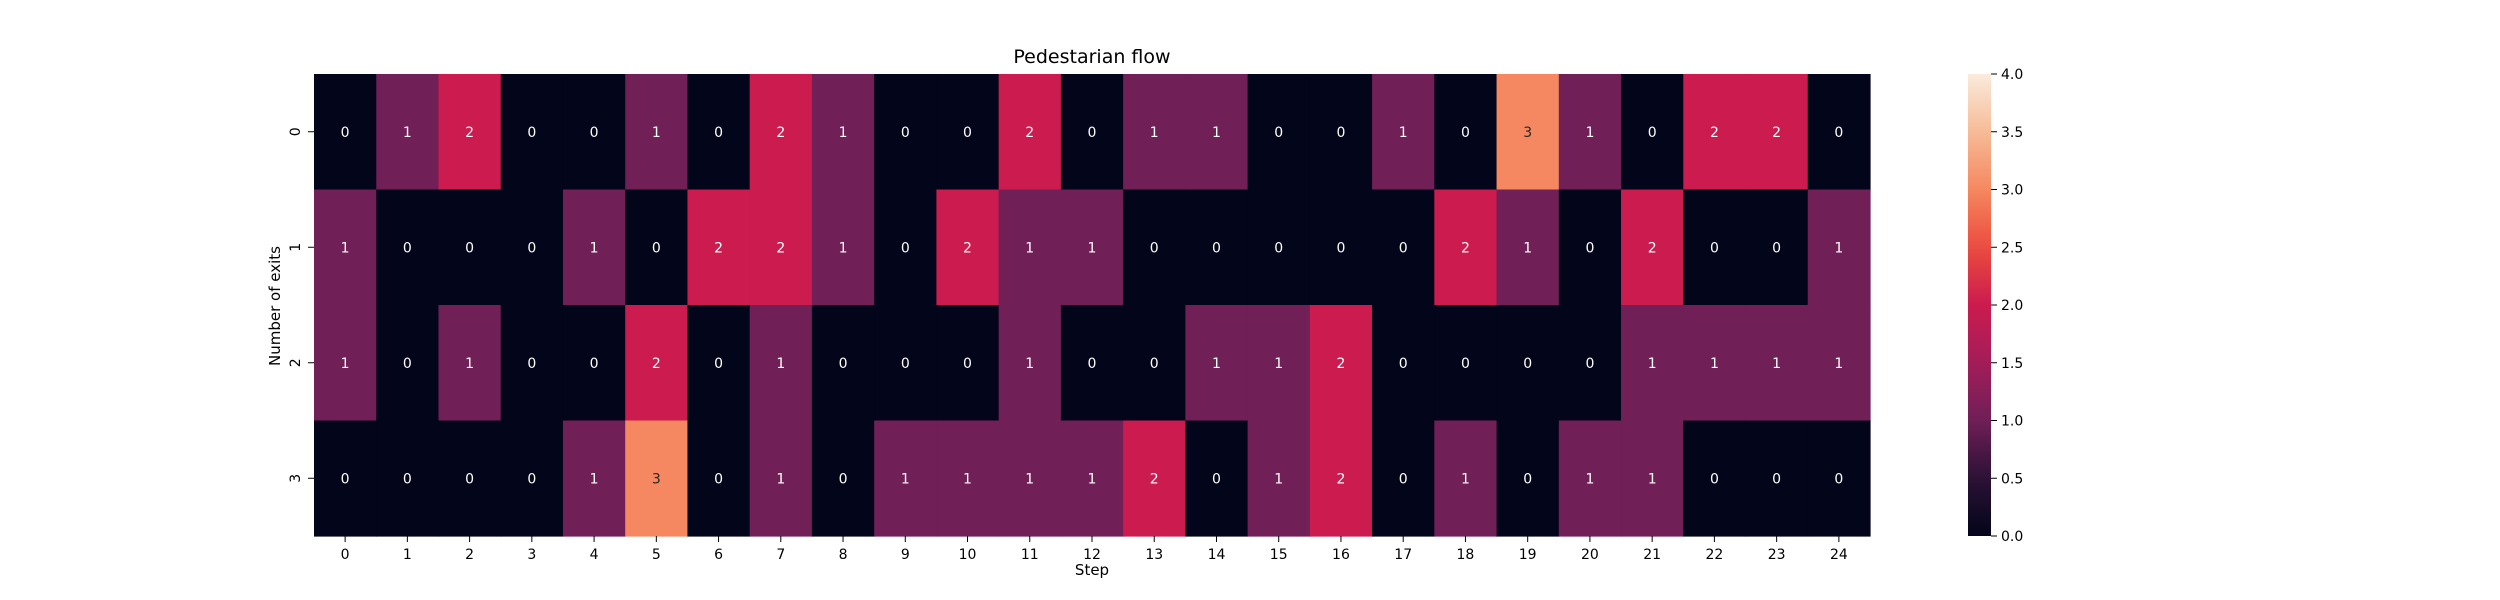  What do you see at coordinates (1777, 555) in the screenshot?
I see `x-tick-label: 23` at bounding box center [1777, 555].